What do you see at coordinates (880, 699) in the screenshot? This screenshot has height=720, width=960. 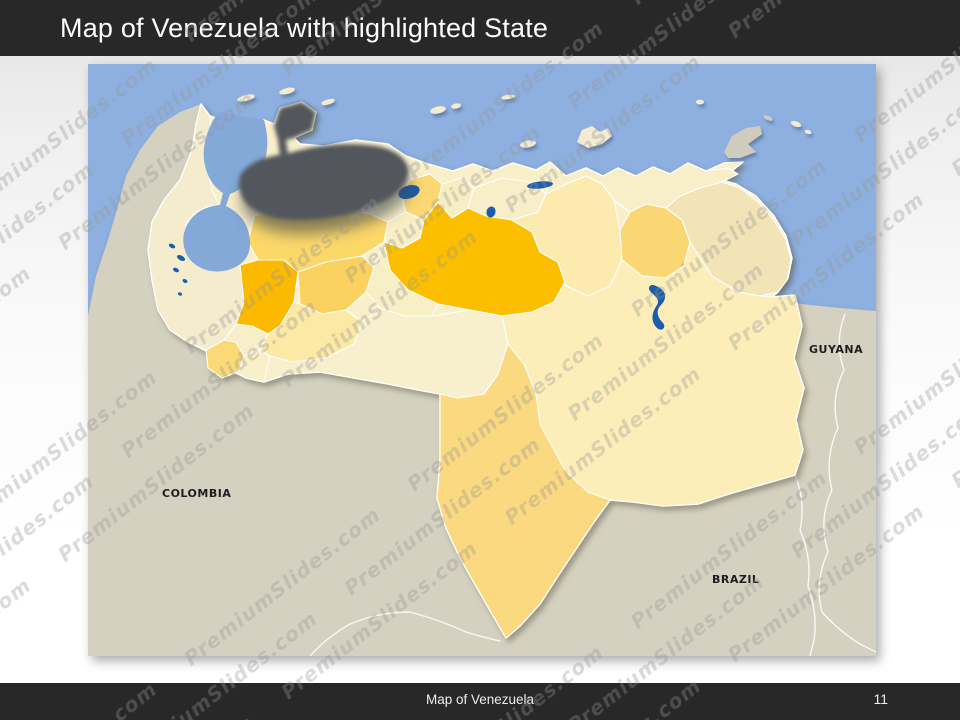 I see `page-number: 11` at bounding box center [880, 699].